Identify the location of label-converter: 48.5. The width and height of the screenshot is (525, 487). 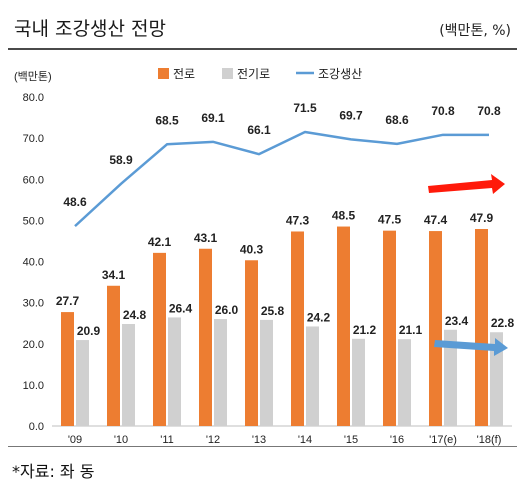
(344, 216).